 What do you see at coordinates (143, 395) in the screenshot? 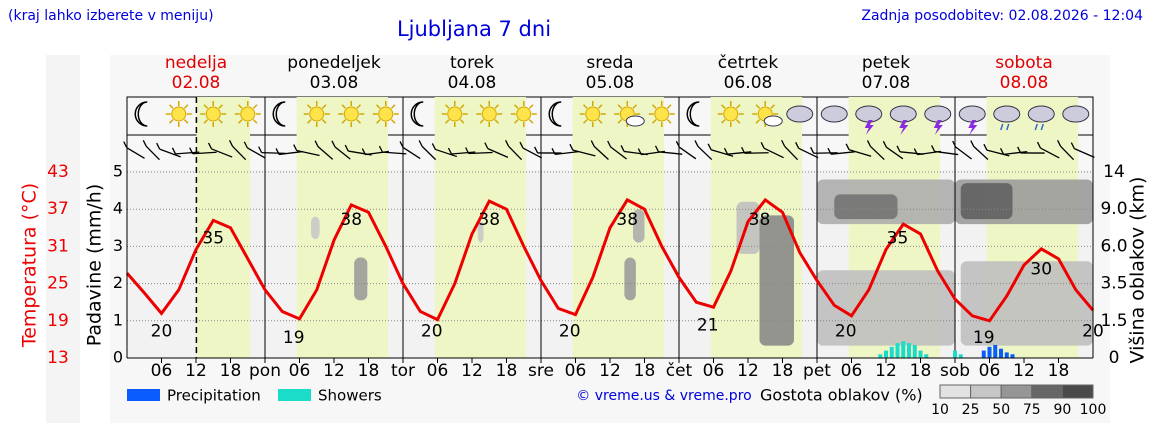
I see `legend-swatch` at bounding box center [143, 395].